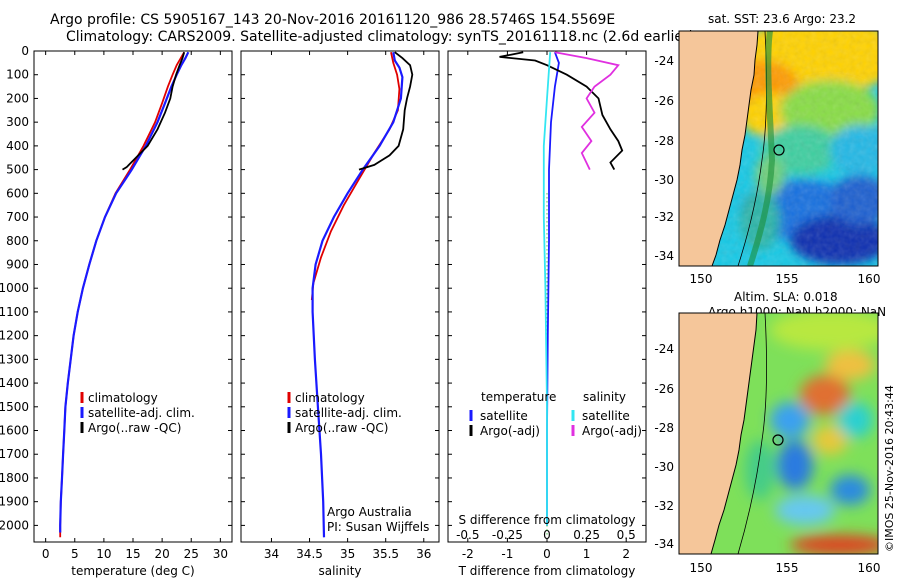 Image resolution: width=900 pixels, height=580 pixels. Describe the element at coordinates (518, 397) in the screenshot. I see `difference-legend-title: temperature` at that location.